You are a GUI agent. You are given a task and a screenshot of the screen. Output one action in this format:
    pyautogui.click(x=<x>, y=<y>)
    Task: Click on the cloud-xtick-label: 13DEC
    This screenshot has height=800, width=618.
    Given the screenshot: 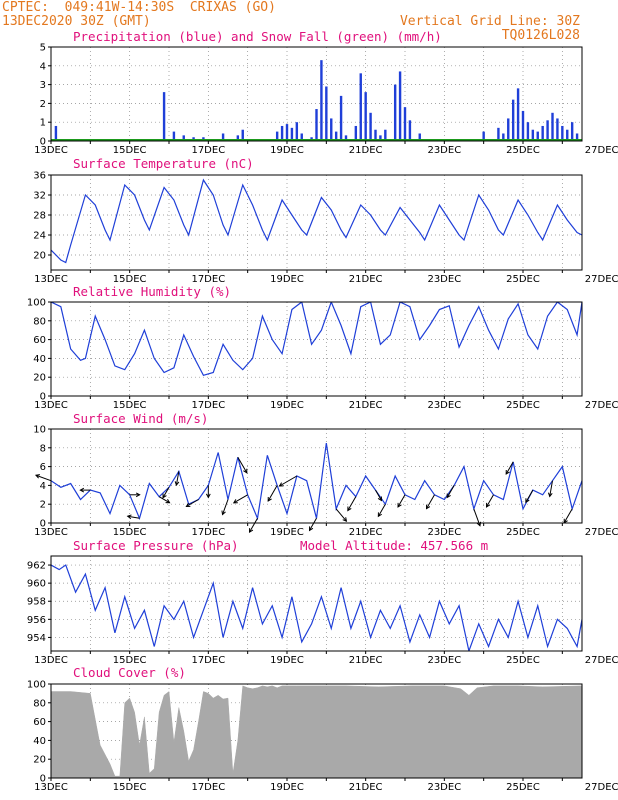 What is the action you would take?
    pyautogui.click(x=51, y=787)
    